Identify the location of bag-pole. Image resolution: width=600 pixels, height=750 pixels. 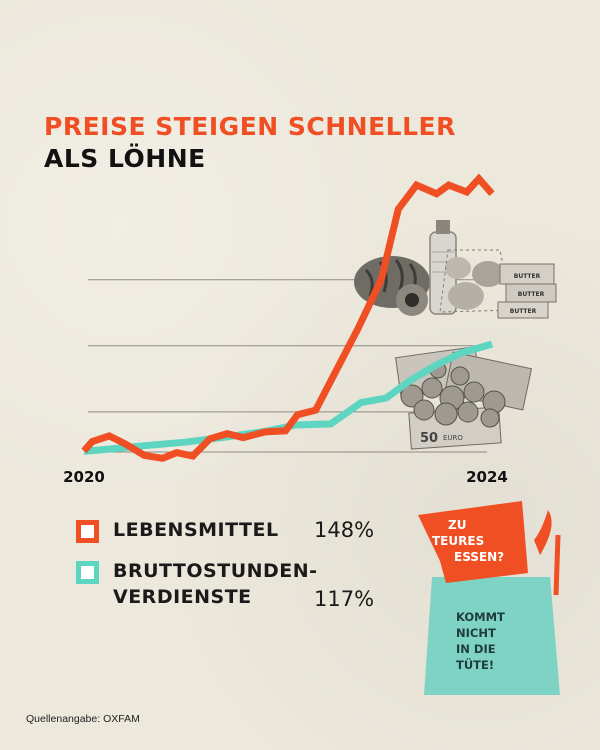
(557, 565).